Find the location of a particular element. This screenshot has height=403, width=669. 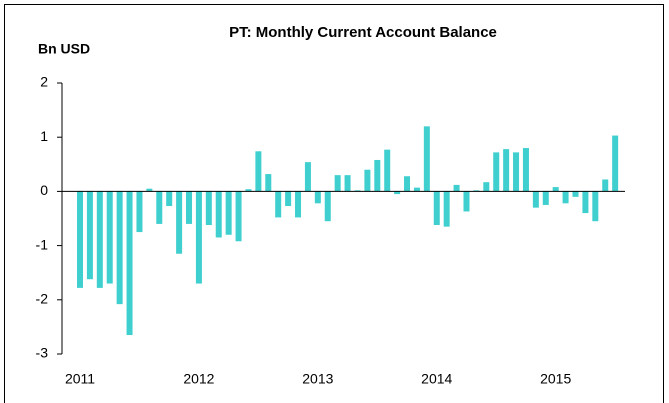

y-tick-label: -2 is located at coordinates (42, 299).